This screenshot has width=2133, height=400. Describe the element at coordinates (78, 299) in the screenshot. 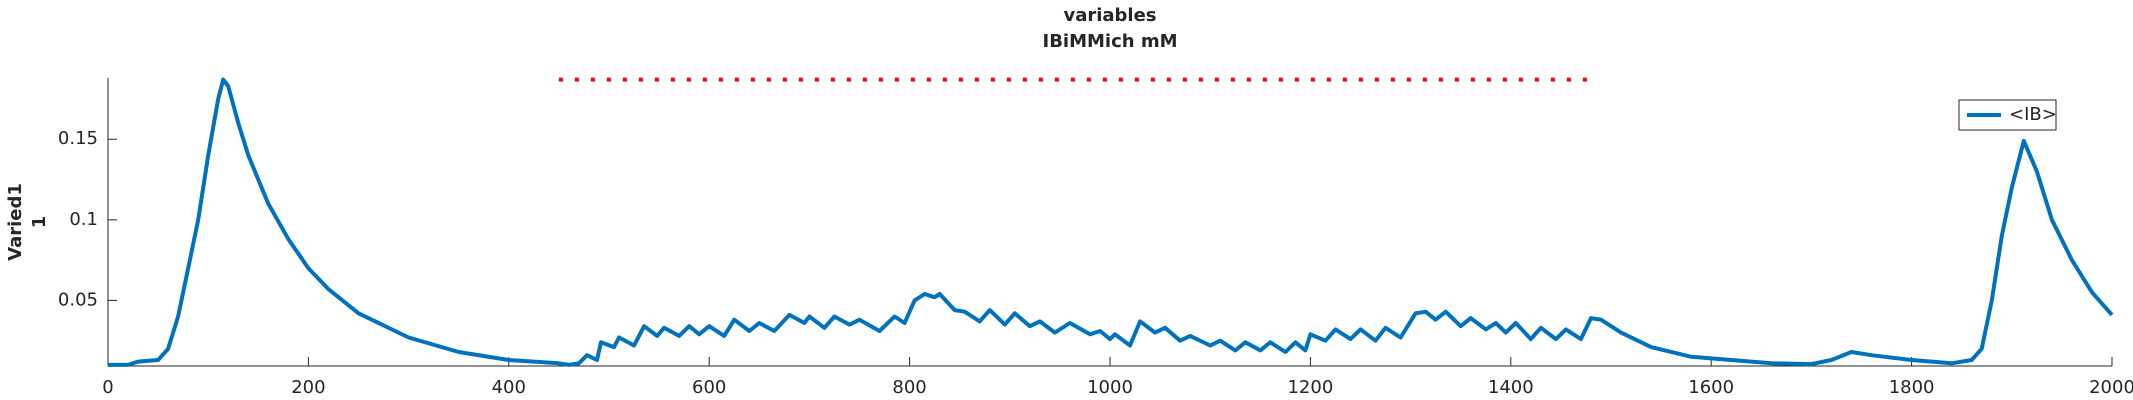

I see `y-tick-label: 0.05` at that location.